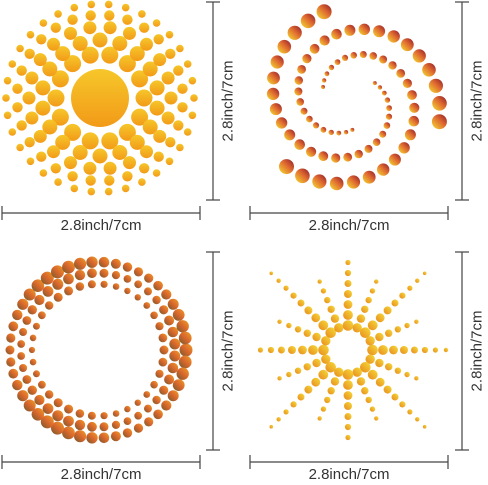 The width and height of the screenshot is (488, 485). Describe the element at coordinates (477, 101) in the screenshot. I see `height-label-spiral: 2.8inch/7cm` at that location.